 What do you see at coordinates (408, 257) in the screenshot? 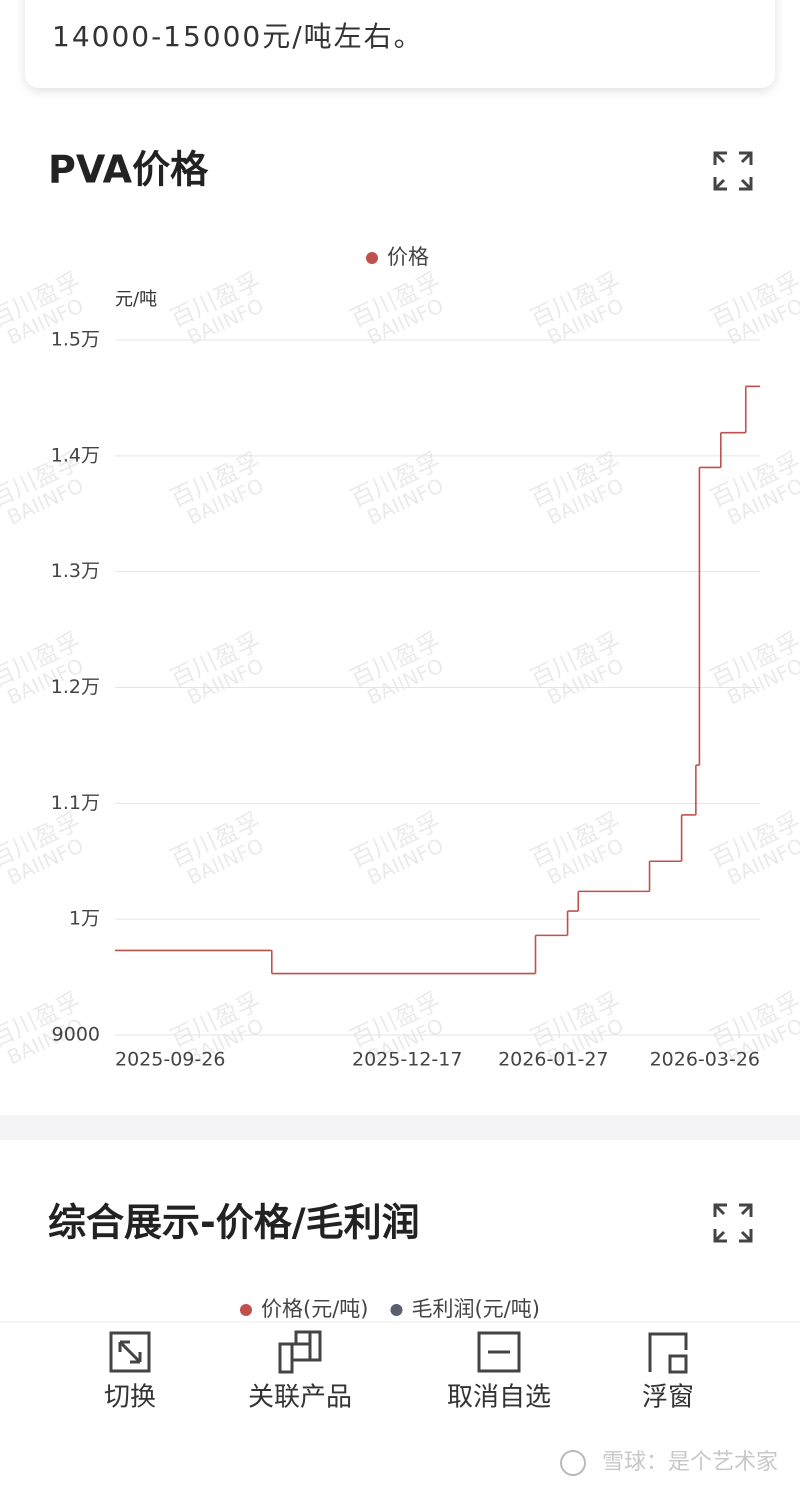
I see `legend-label: 价格` at bounding box center [408, 257].